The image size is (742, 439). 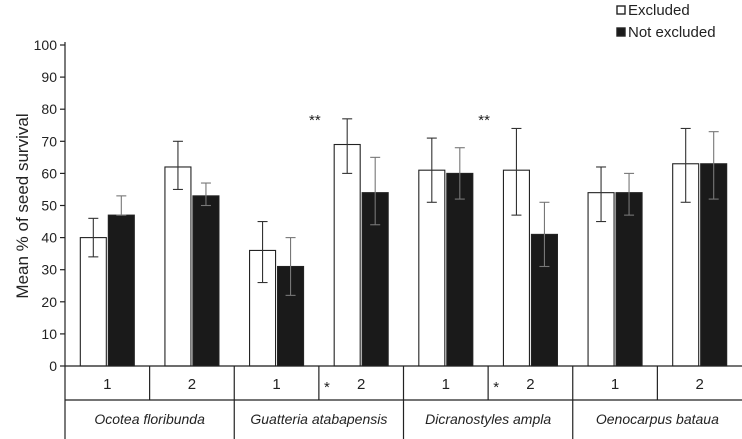 What do you see at coordinates (49, 109) in the screenshot?
I see `y-tick-label: 80` at bounding box center [49, 109].